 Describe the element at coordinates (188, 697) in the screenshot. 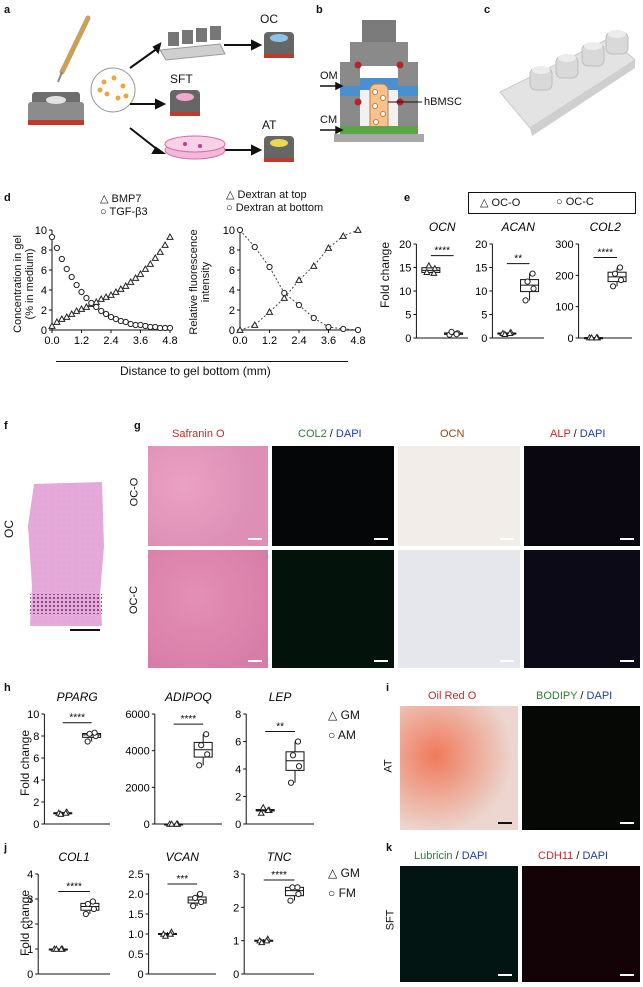

I see `chart-title: ADIPOQ` at that location.